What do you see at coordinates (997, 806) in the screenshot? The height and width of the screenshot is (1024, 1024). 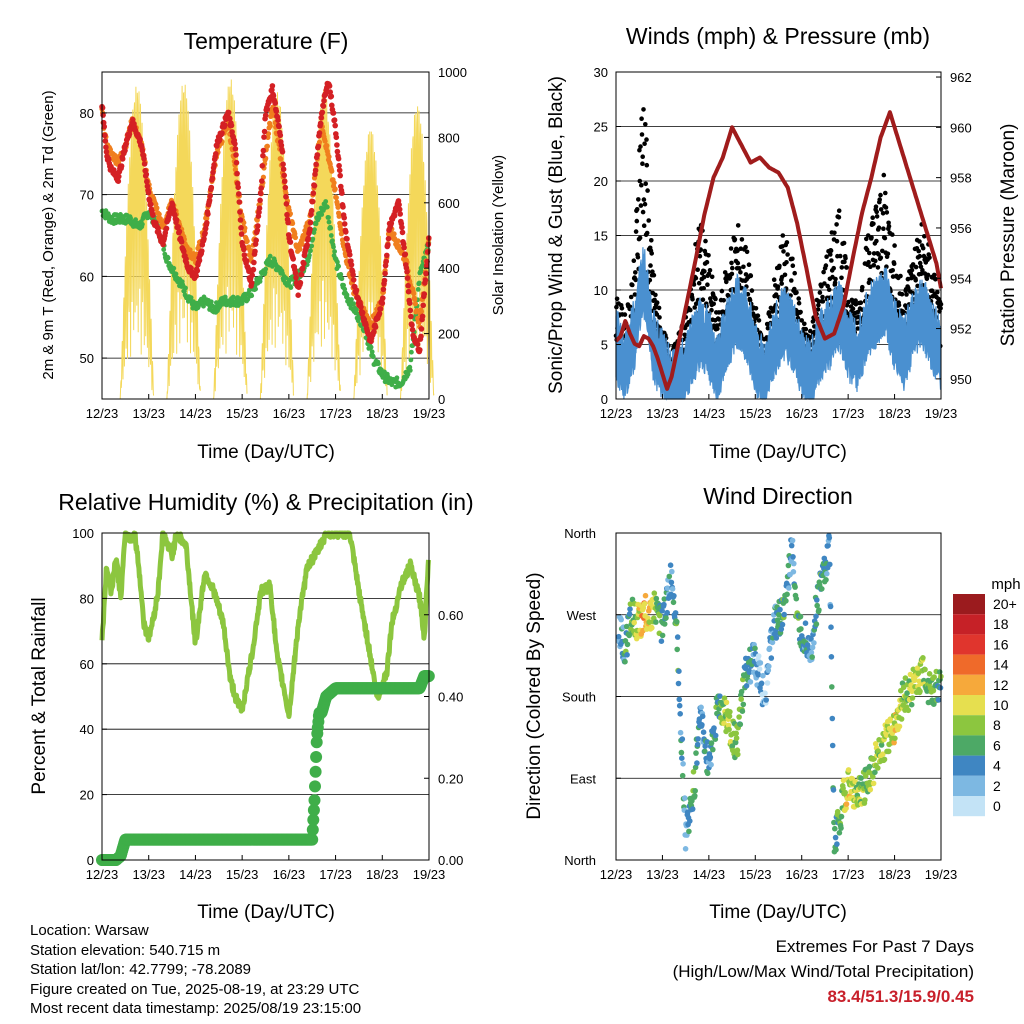 I see `colorbar-label: 0` at bounding box center [997, 806].